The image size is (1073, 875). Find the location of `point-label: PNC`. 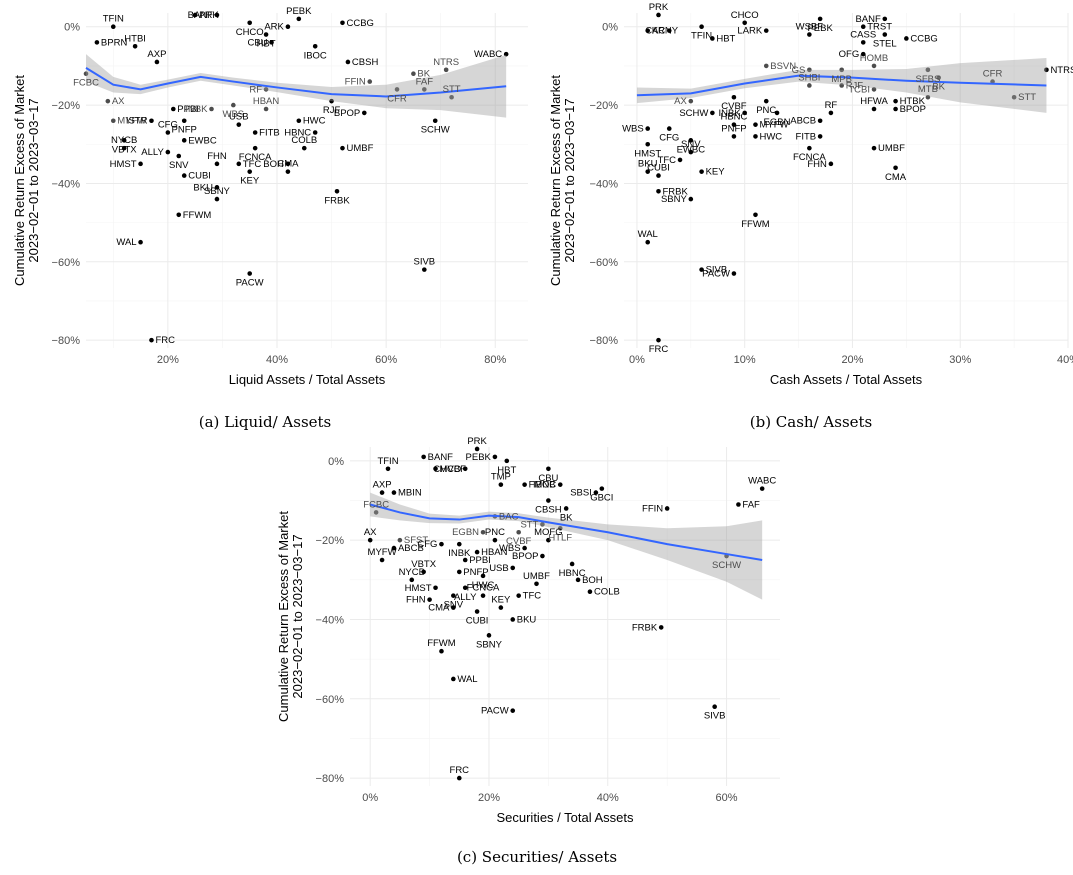

point-label: PNC is located at coordinates (766, 110).